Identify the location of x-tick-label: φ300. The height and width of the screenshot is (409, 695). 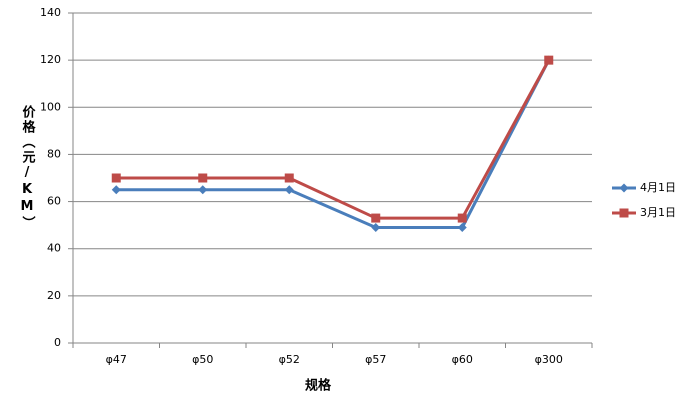
(549, 359).